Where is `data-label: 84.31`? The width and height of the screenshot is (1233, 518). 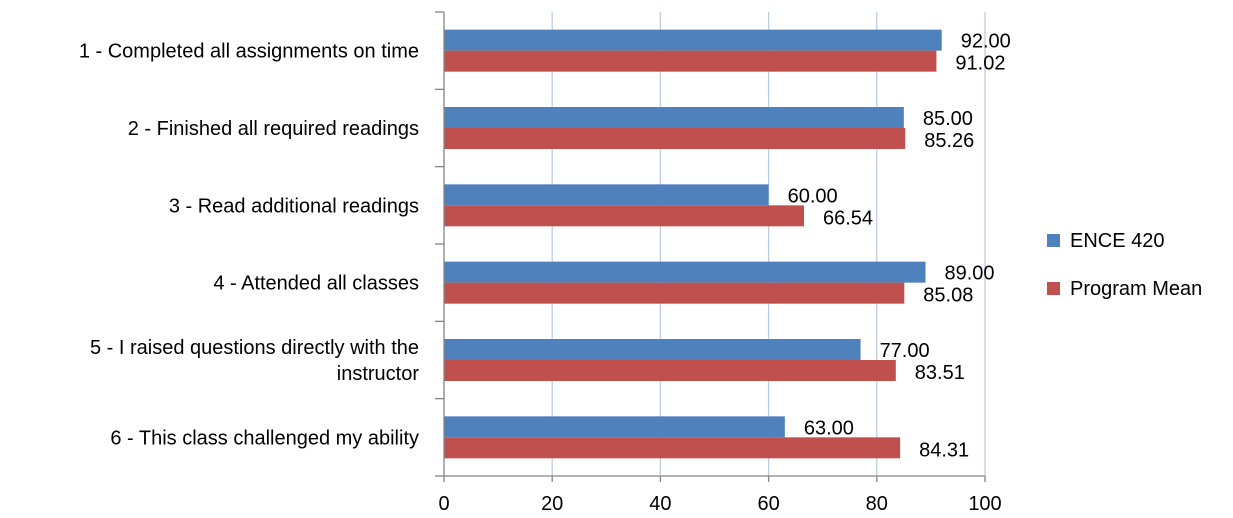 data-label: 84.31 is located at coordinates (944, 450).